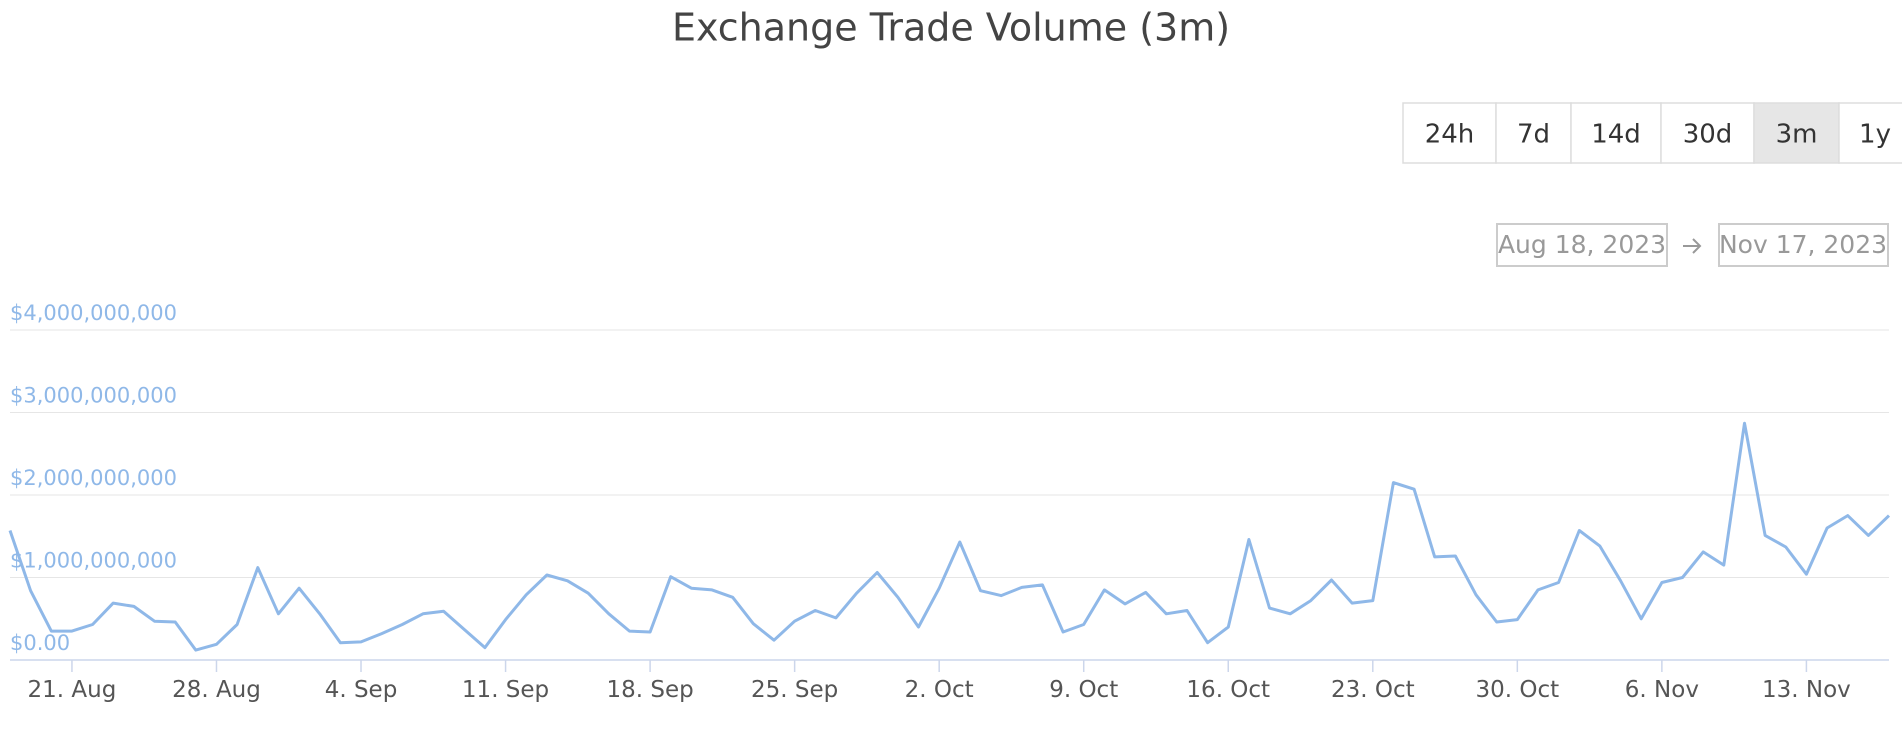  What do you see at coordinates (93, 396) in the screenshot?
I see `y-tick-label: $3,000,000,000` at bounding box center [93, 396].